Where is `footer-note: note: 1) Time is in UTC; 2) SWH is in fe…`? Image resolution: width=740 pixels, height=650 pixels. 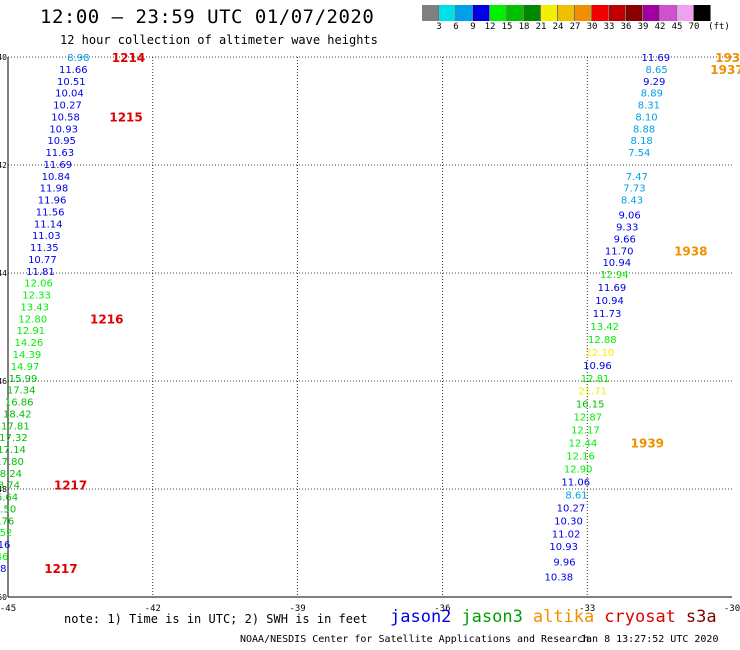 footer-note: note: 1) Time is in UTC; 2) SWH is in fe… is located at coordinates (216, 619).